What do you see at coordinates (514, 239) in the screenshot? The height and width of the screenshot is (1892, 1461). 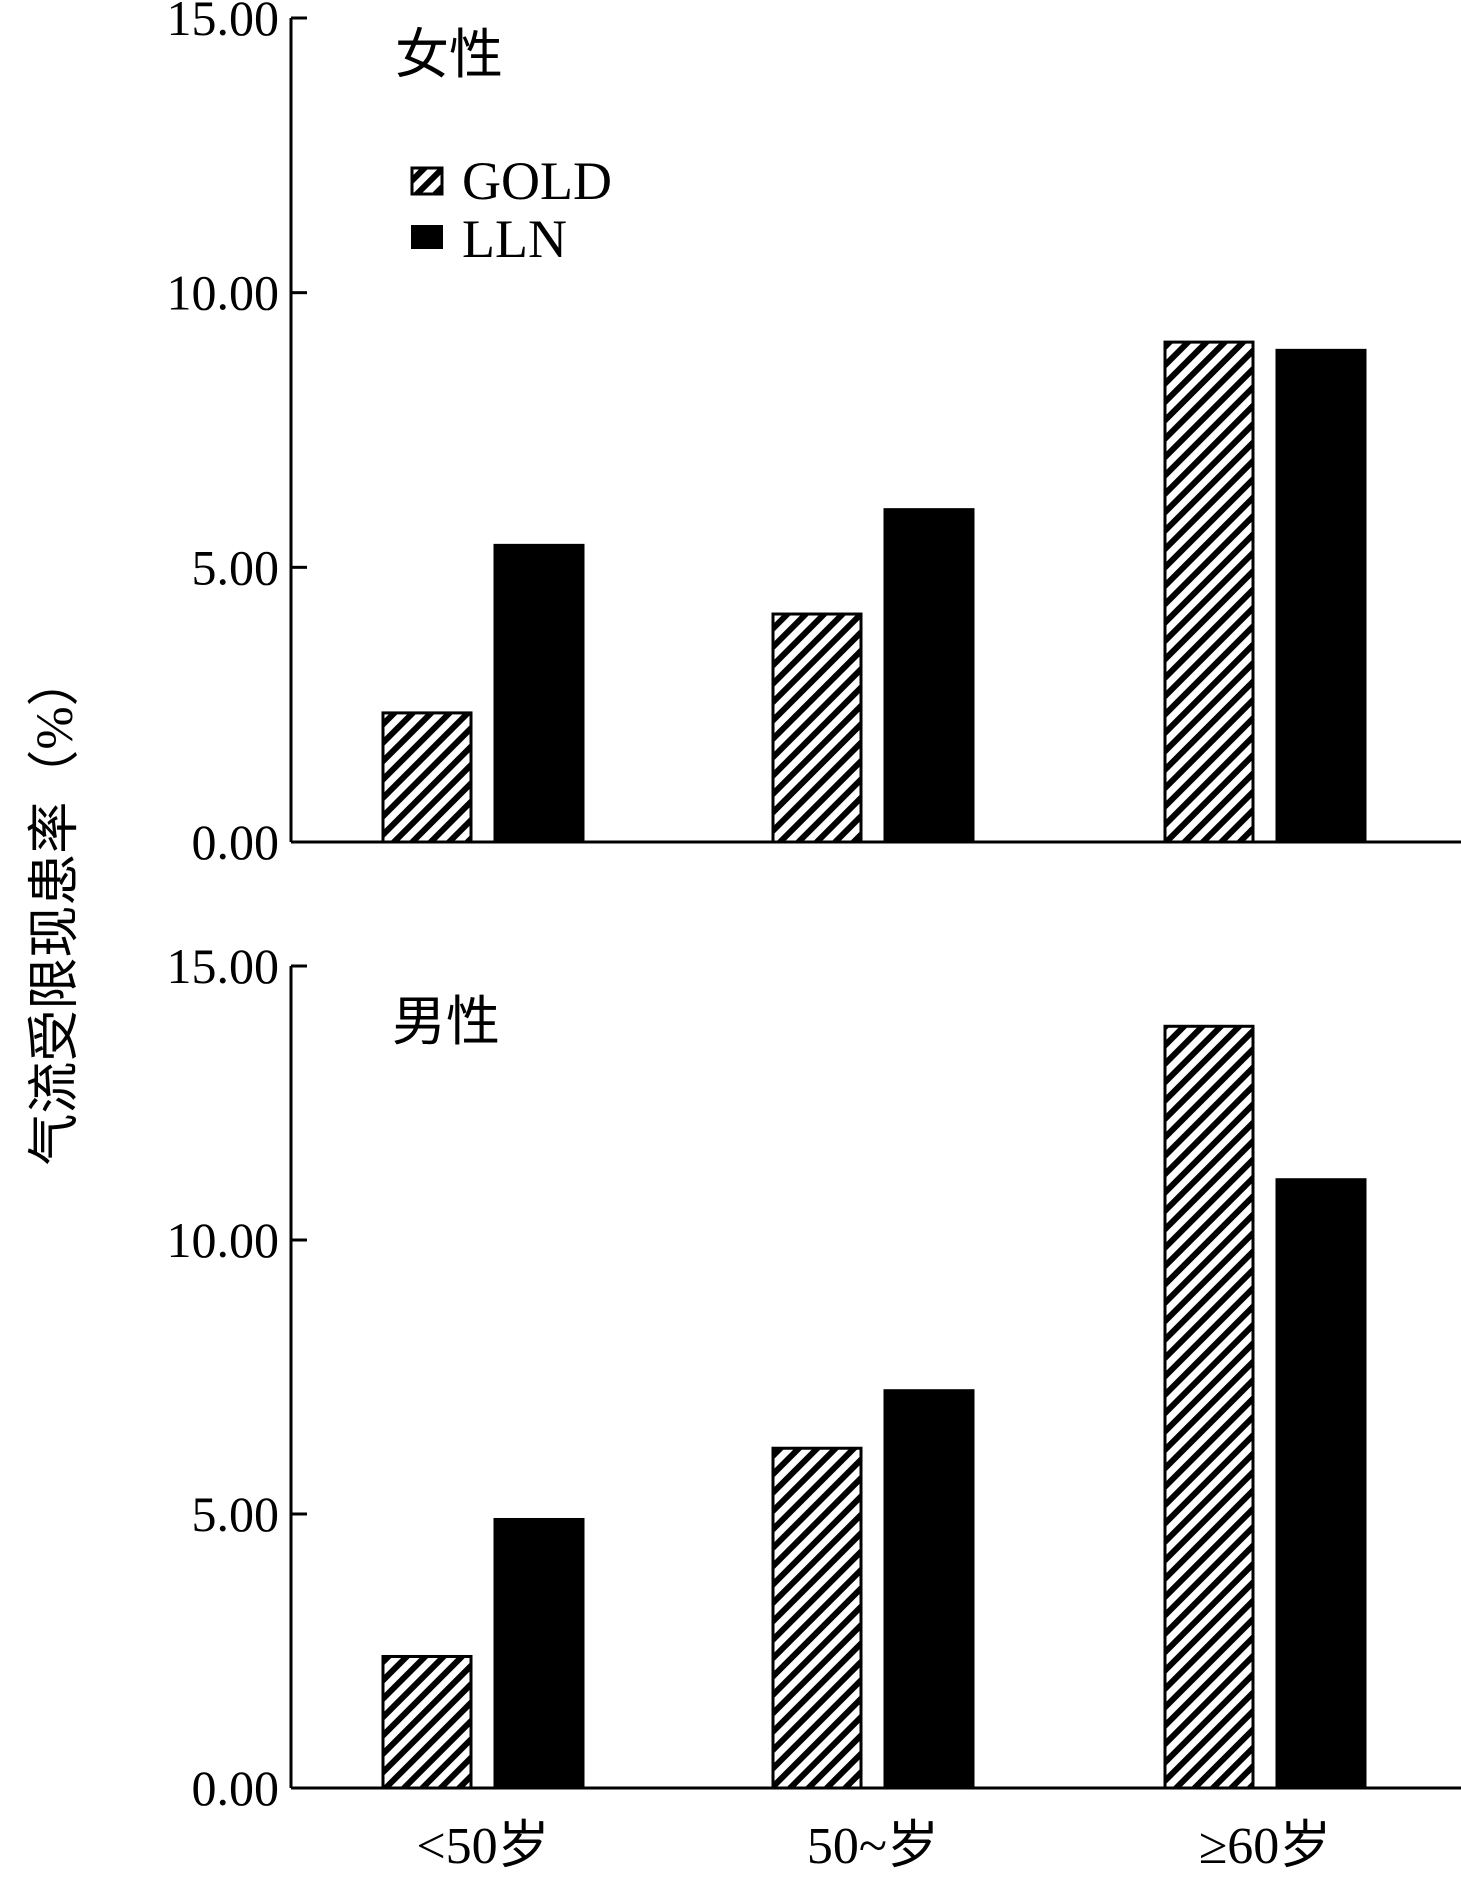 I see `legend-label-lln: LLN` at bounding box center [514, 239].